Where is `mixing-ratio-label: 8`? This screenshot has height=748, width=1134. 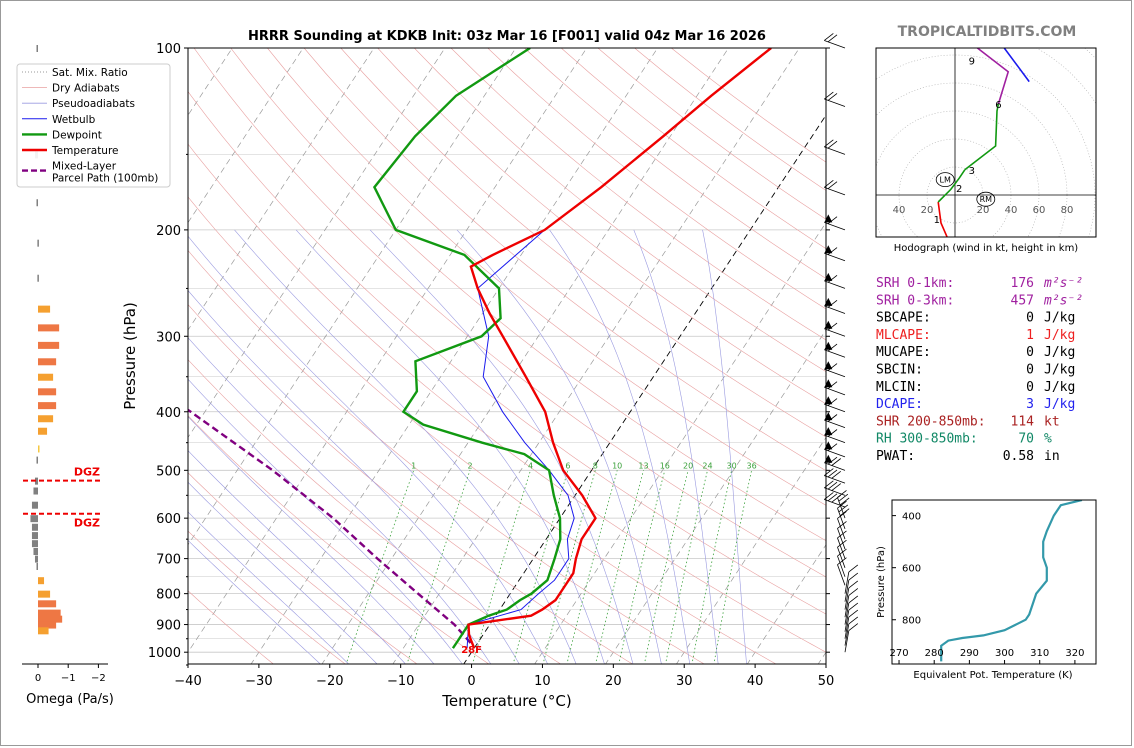
mixing-ratio-label: 8 is located at coordinates (595, 465).